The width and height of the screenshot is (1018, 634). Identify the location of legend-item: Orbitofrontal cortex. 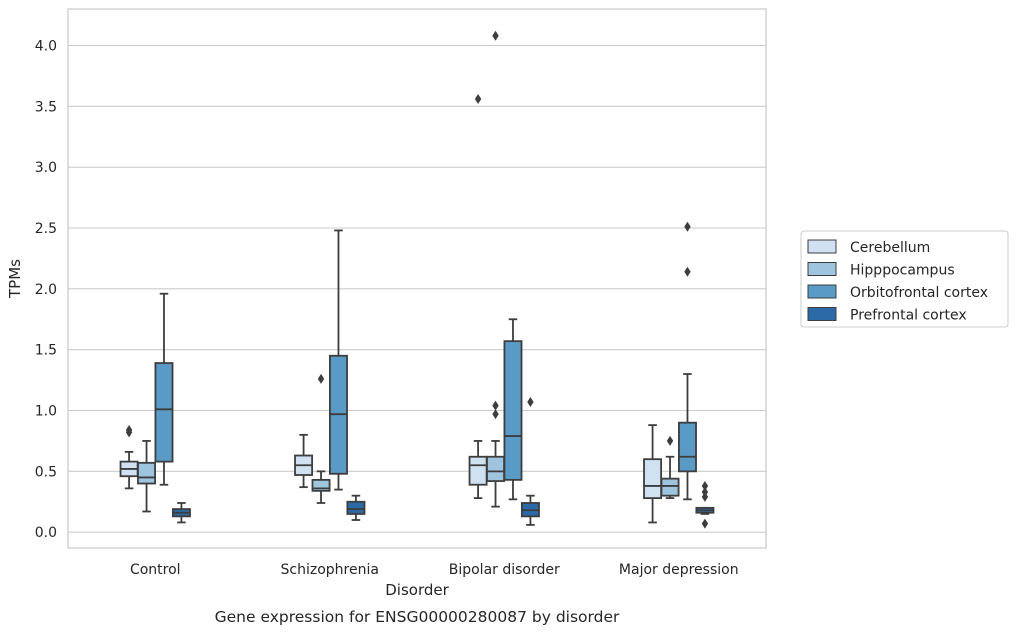
(897, 292).